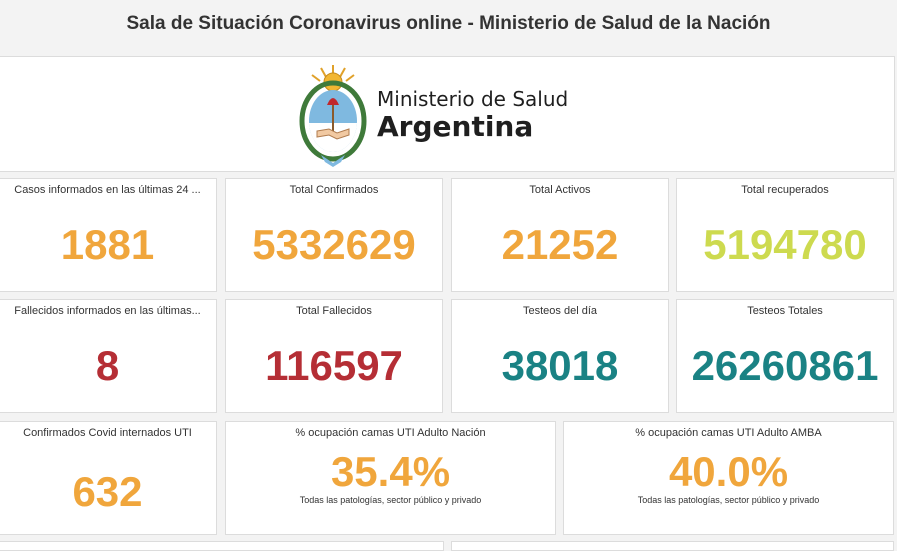 This screenshot has width=897, height=551. What do you see at coordinates (560, 365) in the screenshot?
I see `card-value: 38018` at bounding box center [560, 365].